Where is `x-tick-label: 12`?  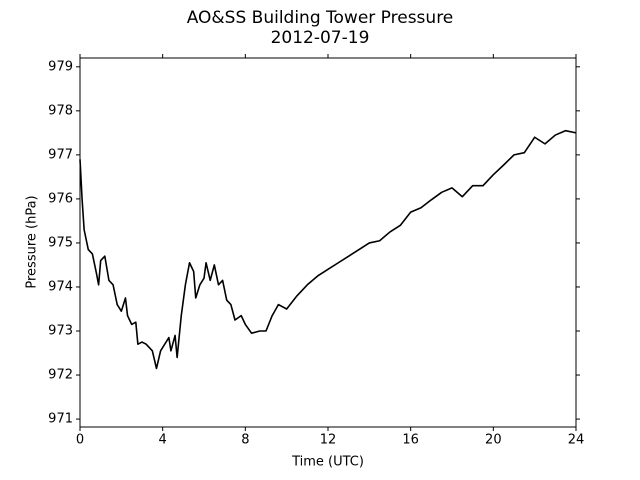
x-tick-label: 12 is located at coordinates (328, 440).